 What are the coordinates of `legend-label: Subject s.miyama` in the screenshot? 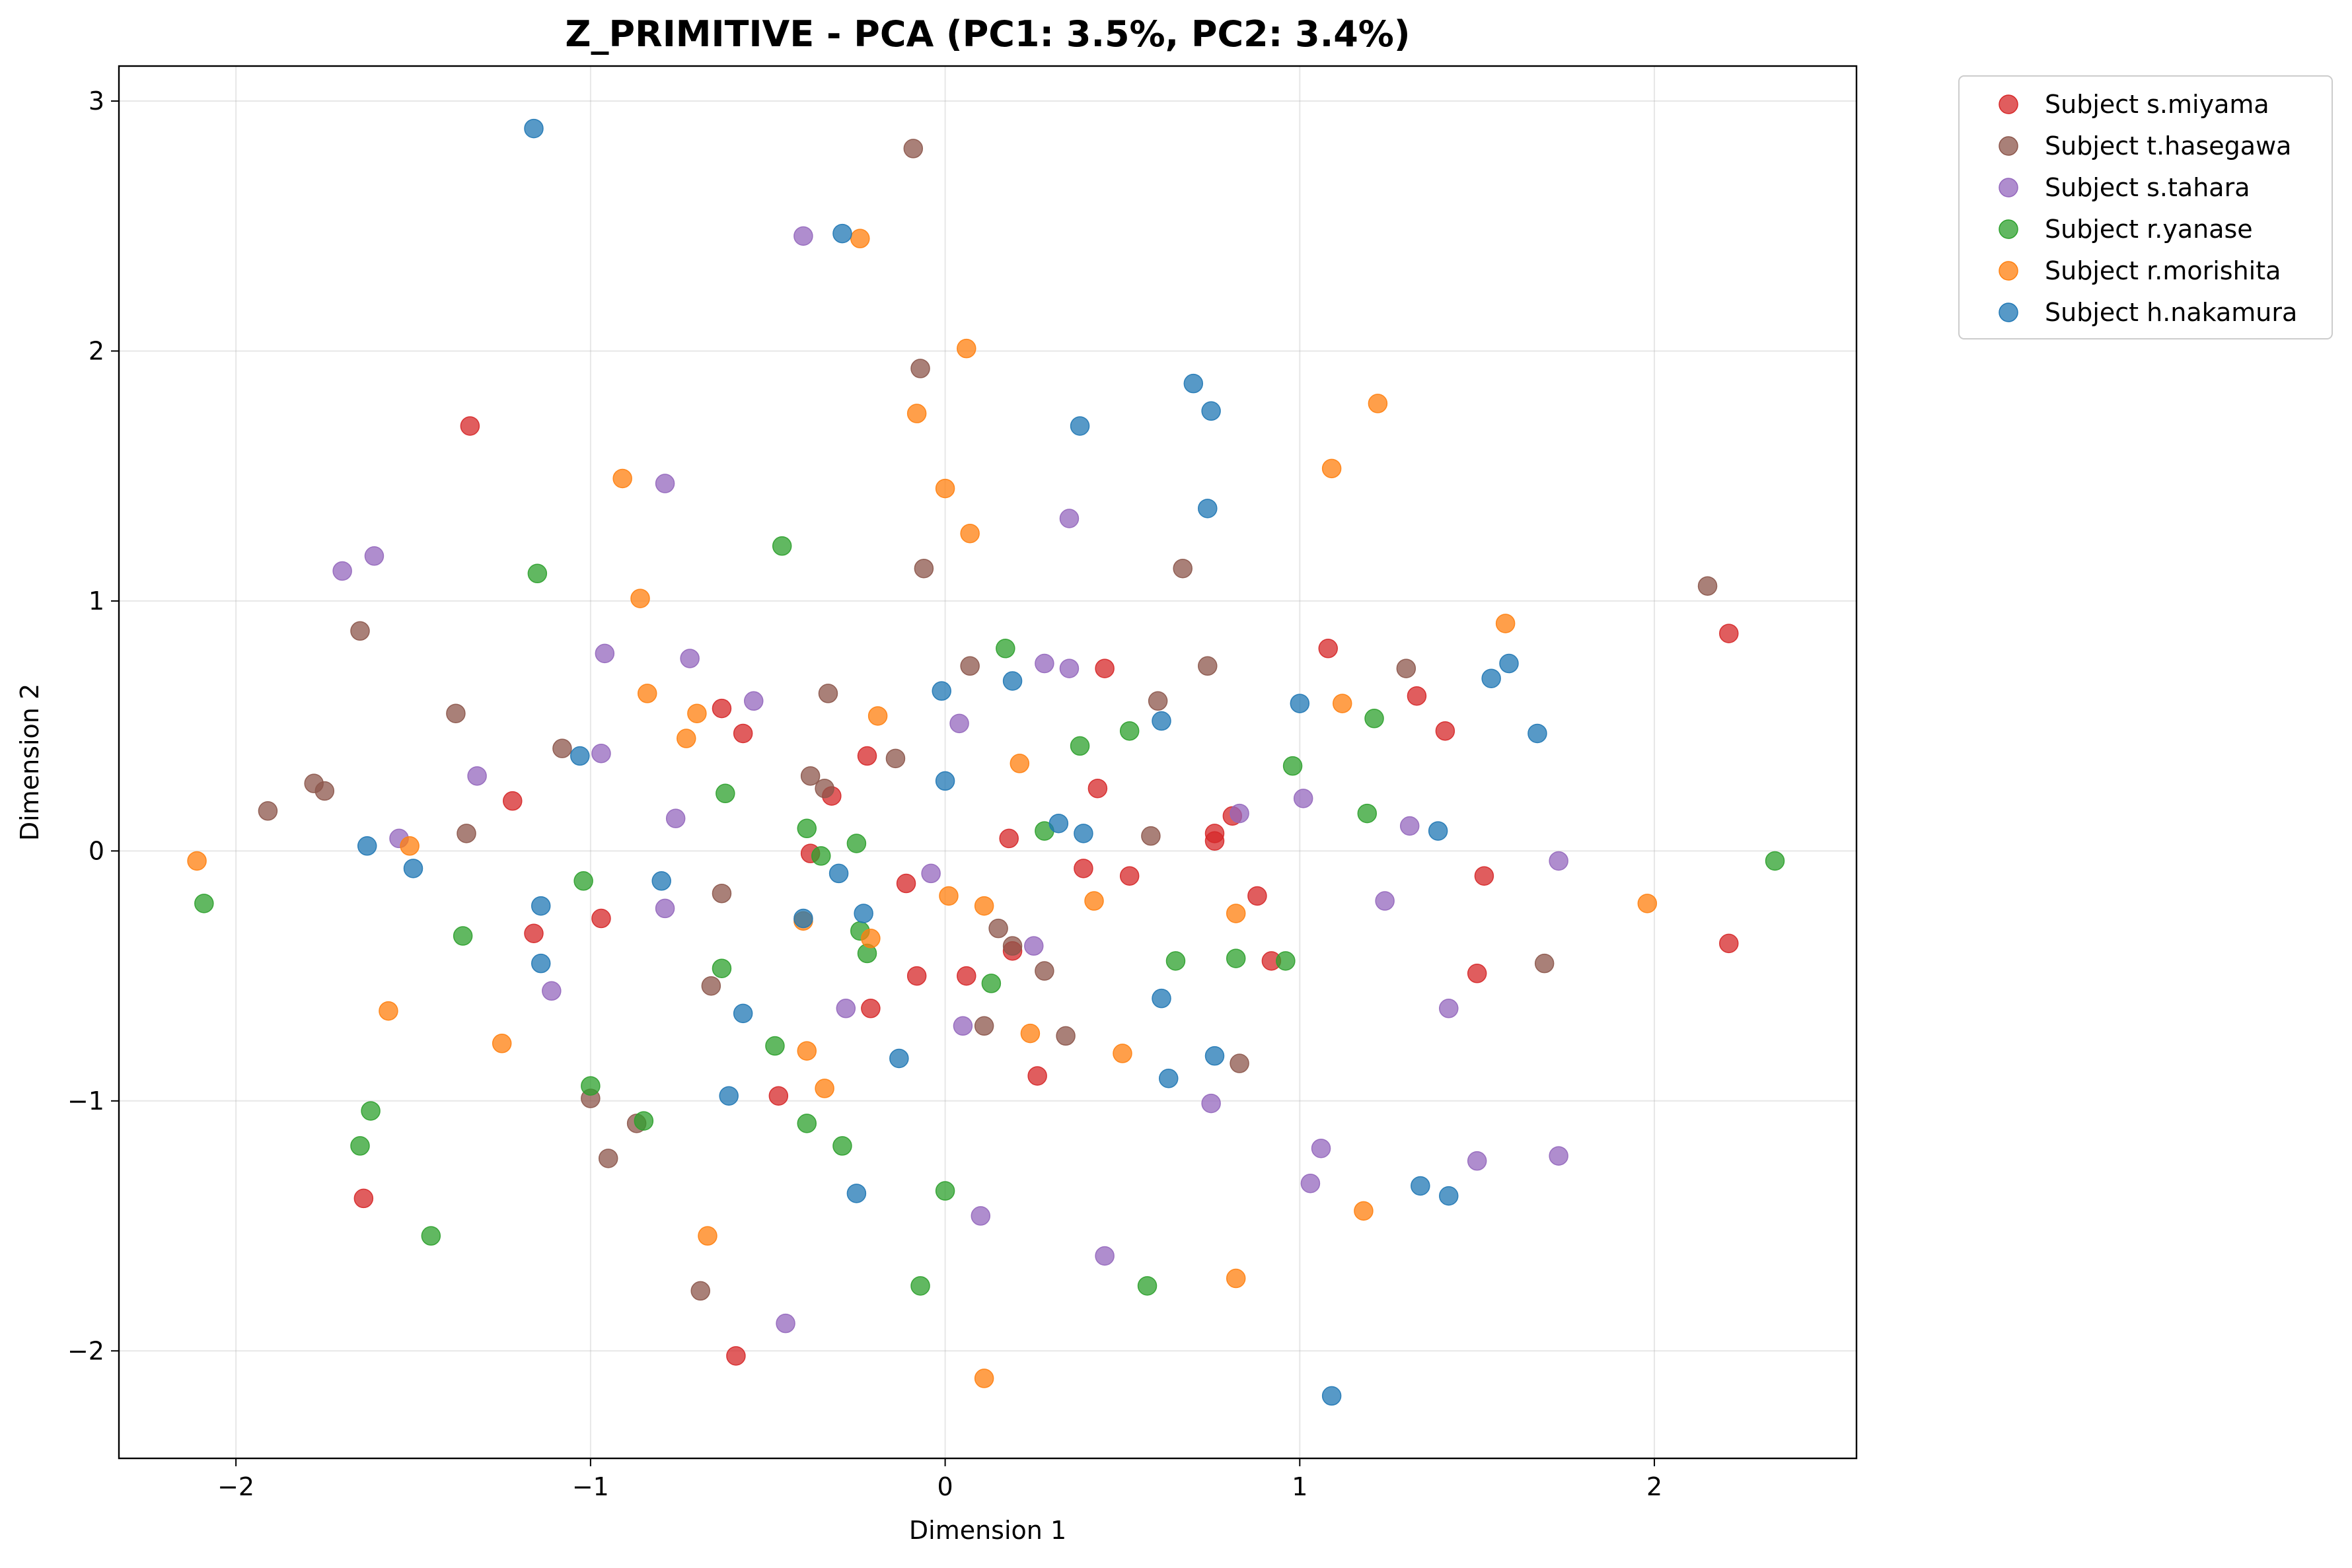 It's located at (2157, 104).